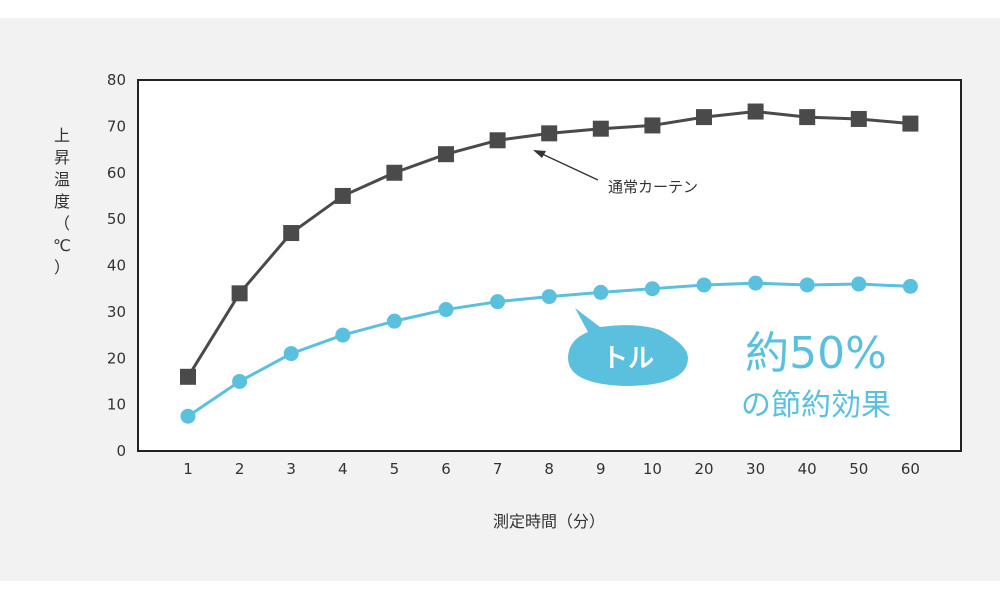 Image resolution: width=1000 pixels, height=600 pixels. What do you see at coordinates (343, 469) in the screenshot?
I see `x-tick-label: 4` at bounding box center [343, 469].